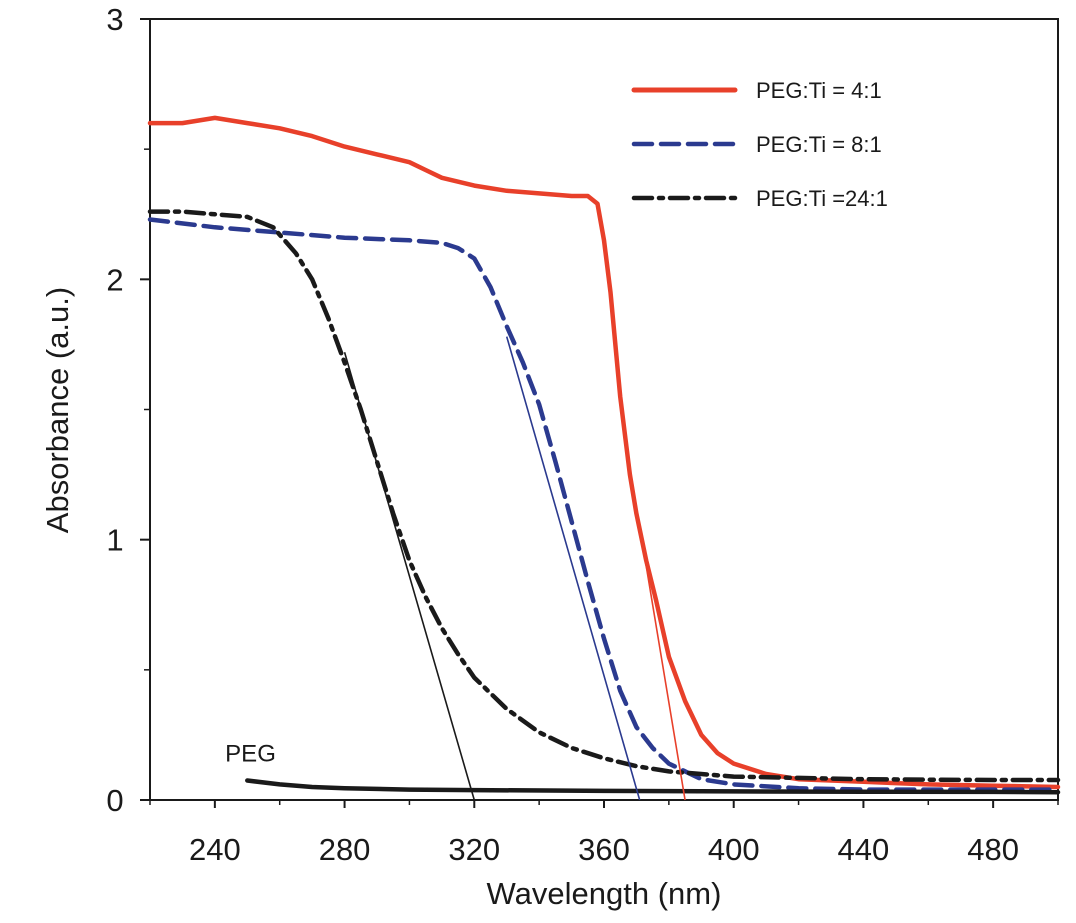 The image size is (1076, 923). What do you see at coordinates (474, 849) in the screenshot?
I see `x-tick-label: 320` at bounding box center [474, 849].